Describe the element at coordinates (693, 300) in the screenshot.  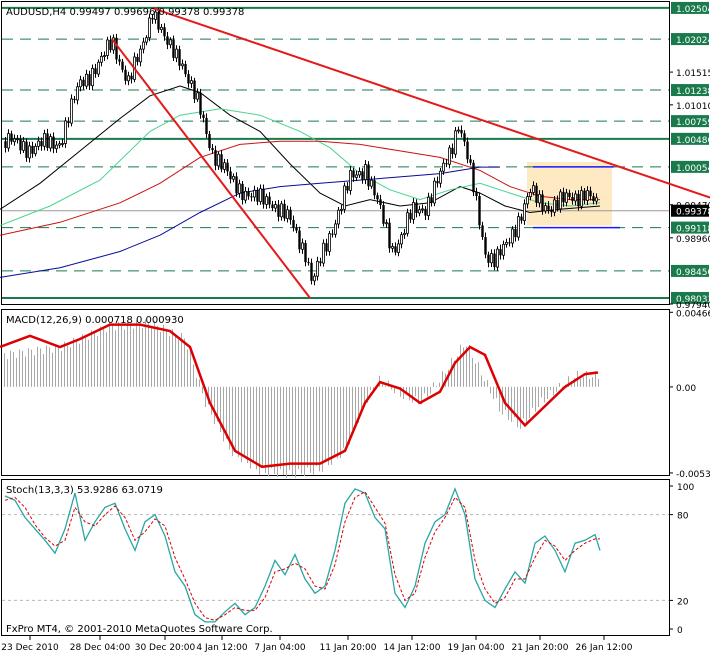
I see `price-label-text: 0.98033` at that location.